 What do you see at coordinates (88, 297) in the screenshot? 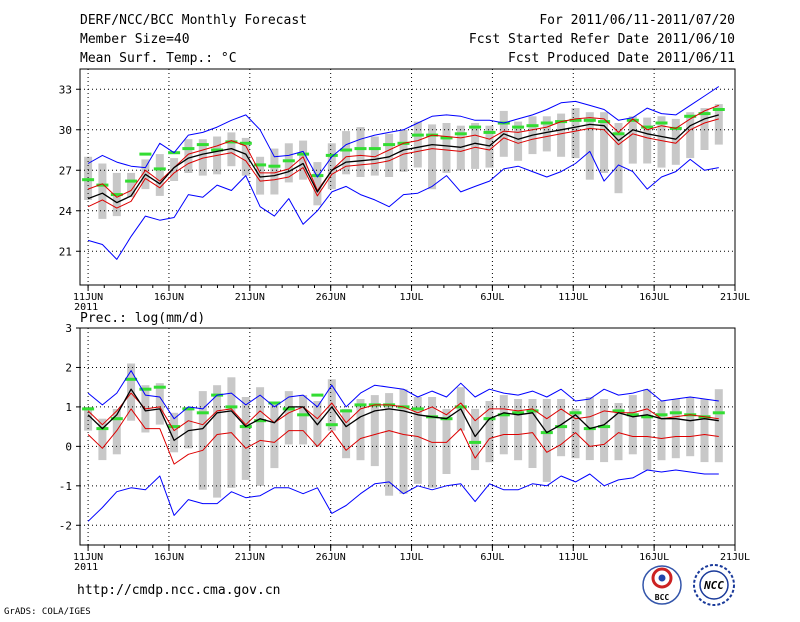
I see `x-tick-label: 11JUN` at bounding box center [88, 297].